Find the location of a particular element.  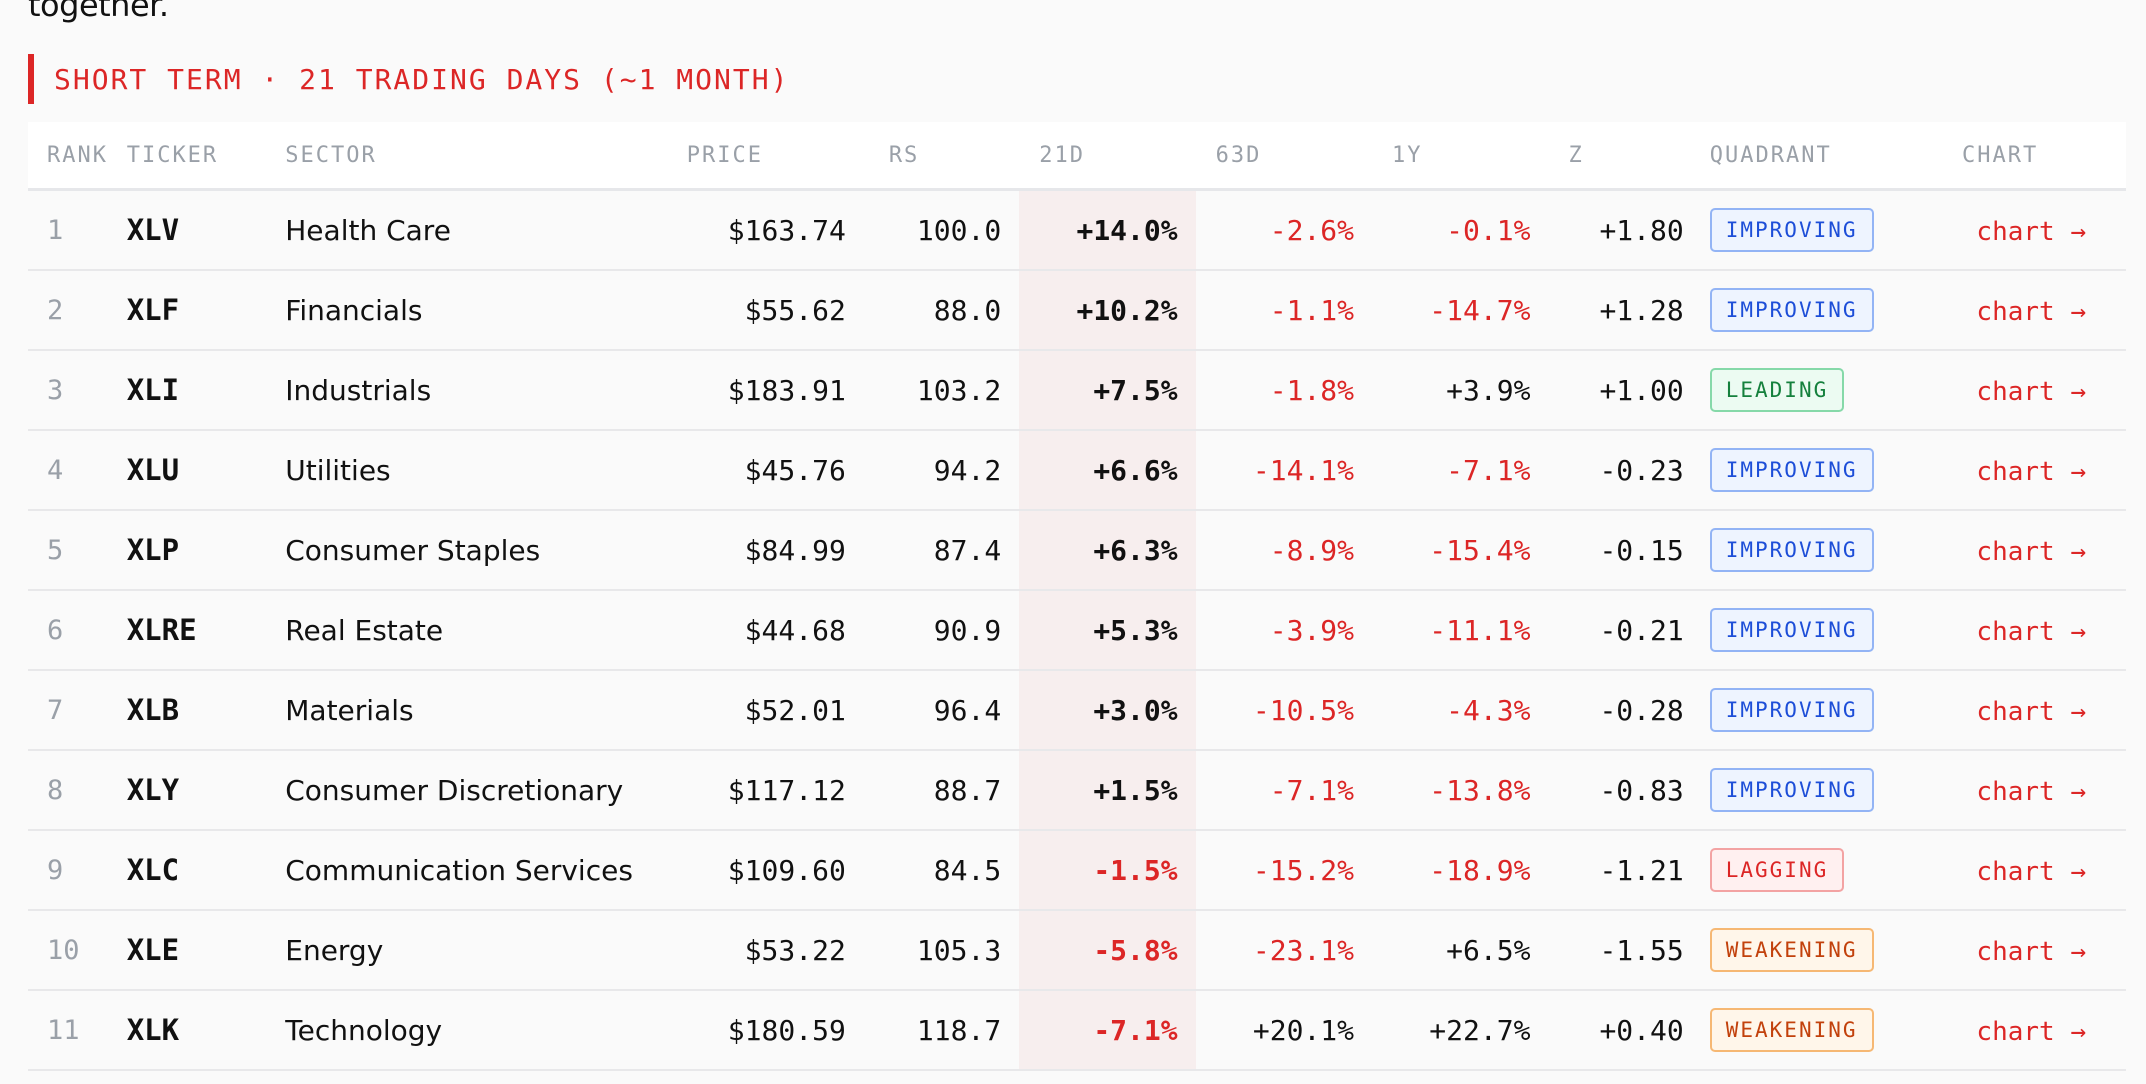

rs-cell: 103.2 is located at coordinates (941, 390).